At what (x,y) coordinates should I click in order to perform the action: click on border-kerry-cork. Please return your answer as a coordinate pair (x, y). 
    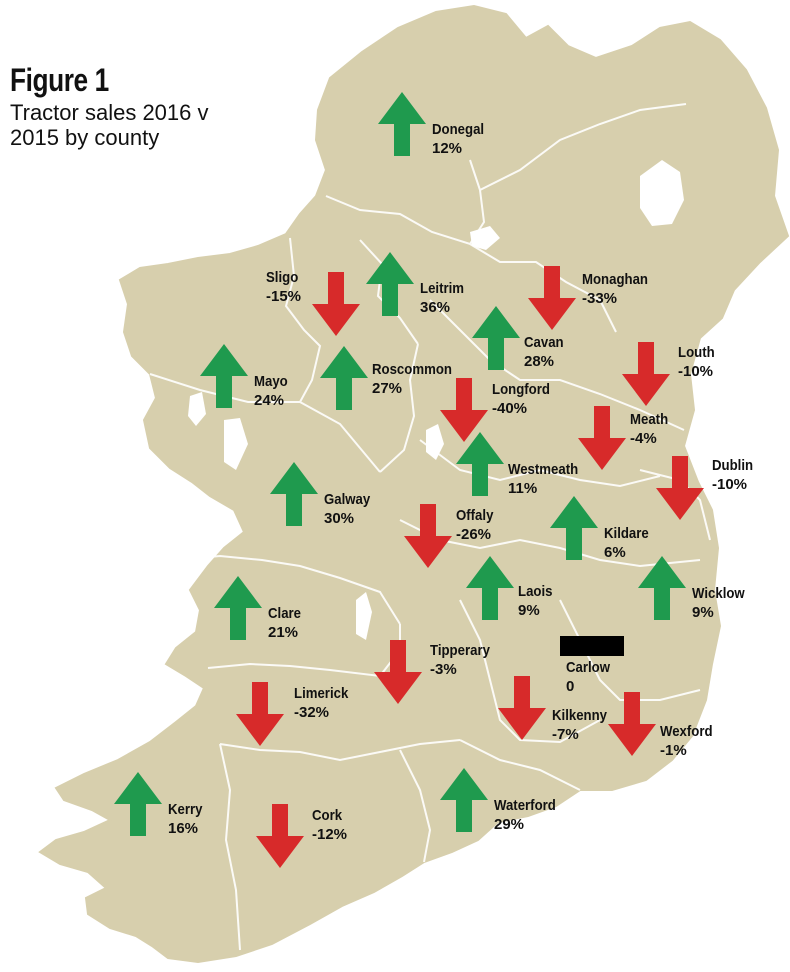
    Looking at the image, I should click on (230, 847).